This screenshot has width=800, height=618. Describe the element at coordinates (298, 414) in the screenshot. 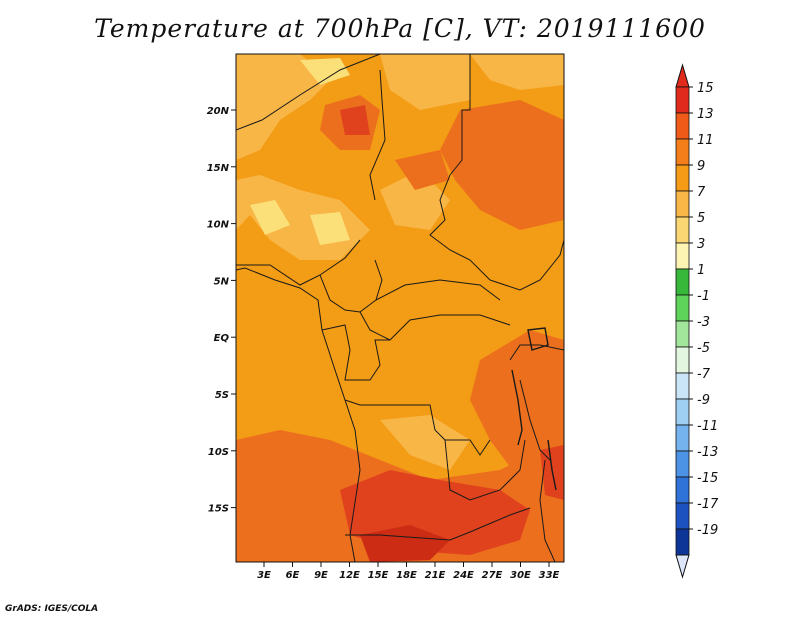

I see `coastline-west` at that location.